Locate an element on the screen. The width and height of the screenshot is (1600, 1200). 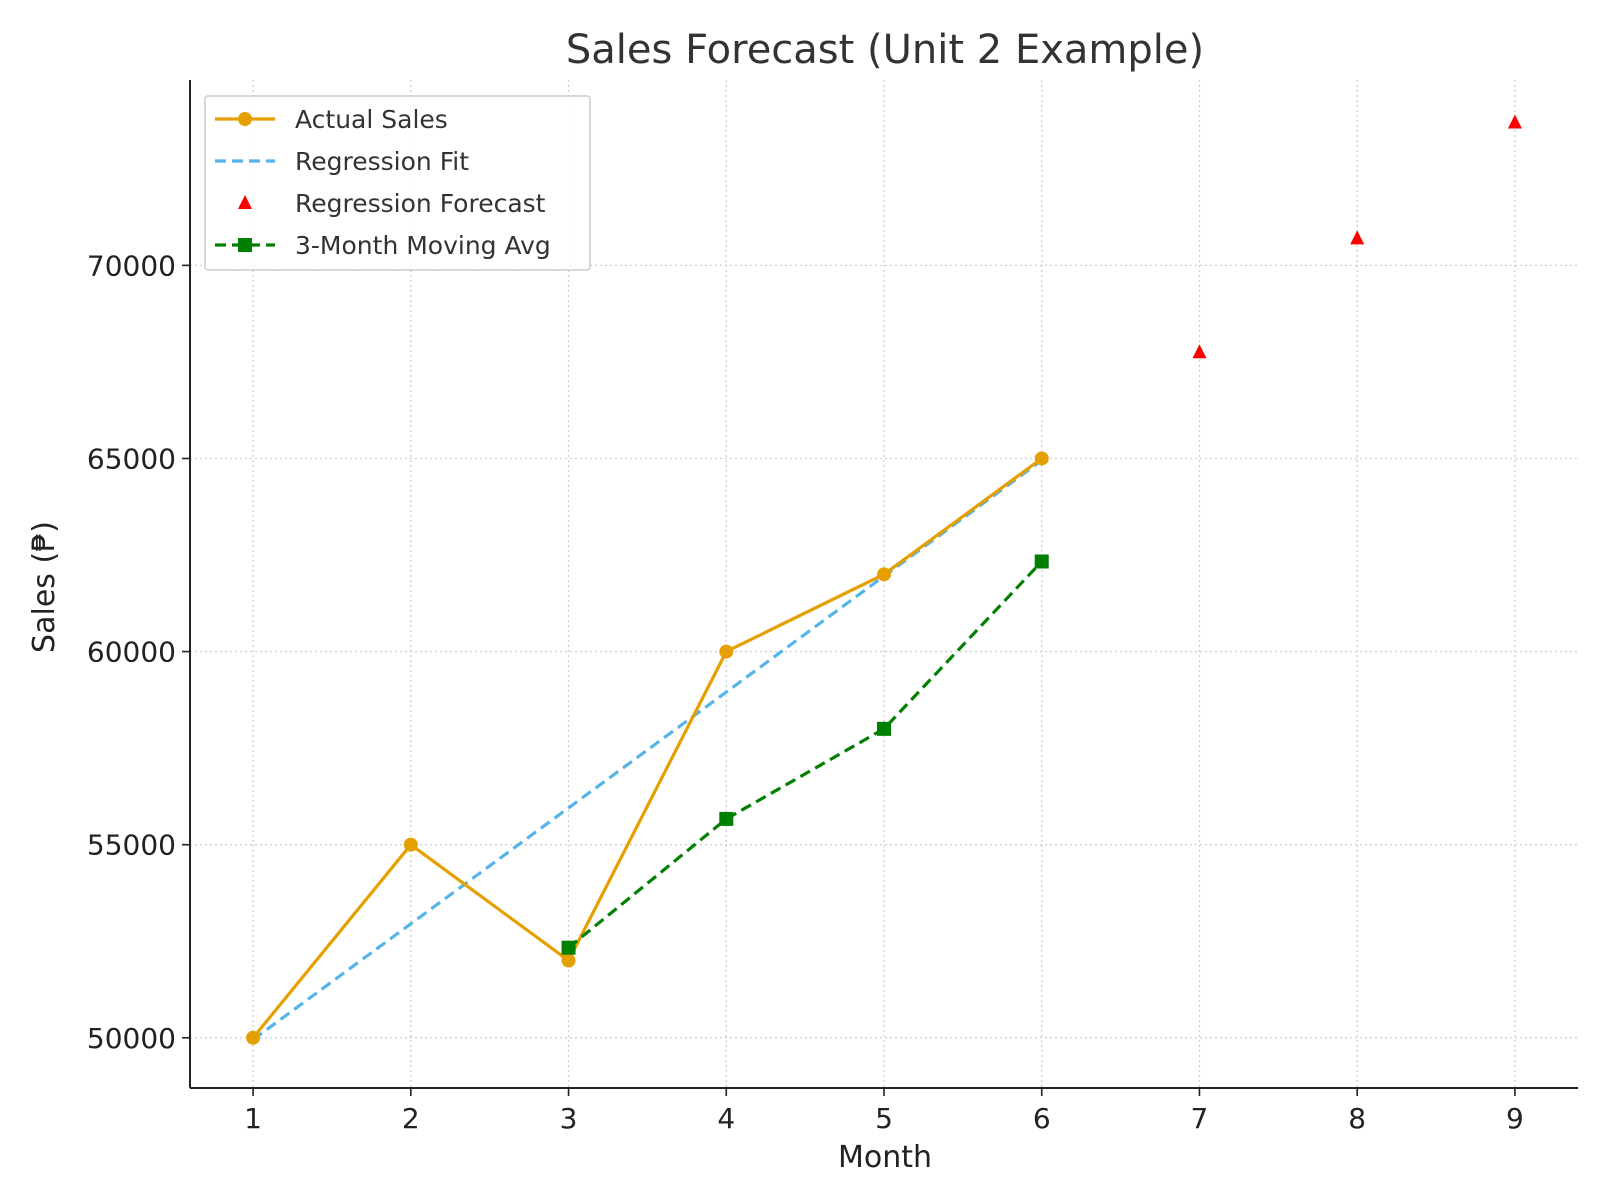
legend-item: 3-Month Moving Avg is located at coordinates (383, 245).